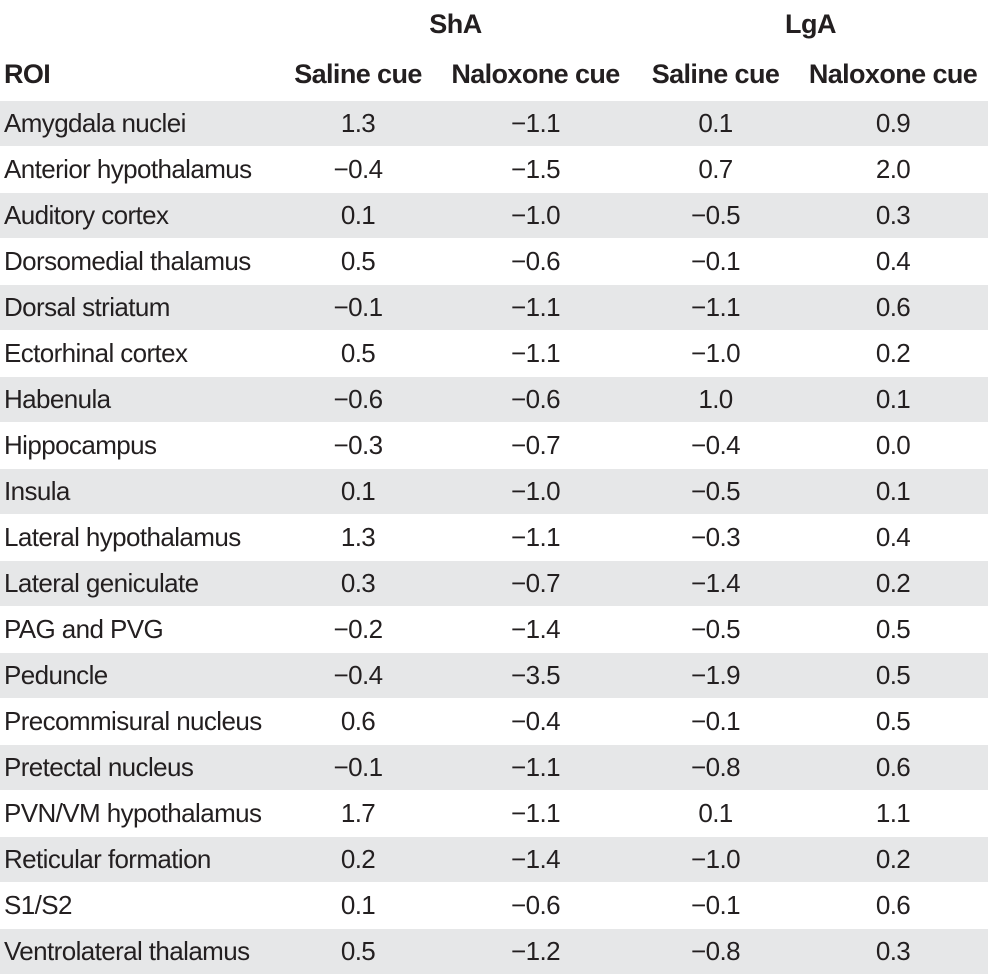 The height and width of the screenshot is (974, 990). Describe the element at coordinates (535, 170) in the screenshot. I see `sha-naloxone-cell: −1.5` at that location.